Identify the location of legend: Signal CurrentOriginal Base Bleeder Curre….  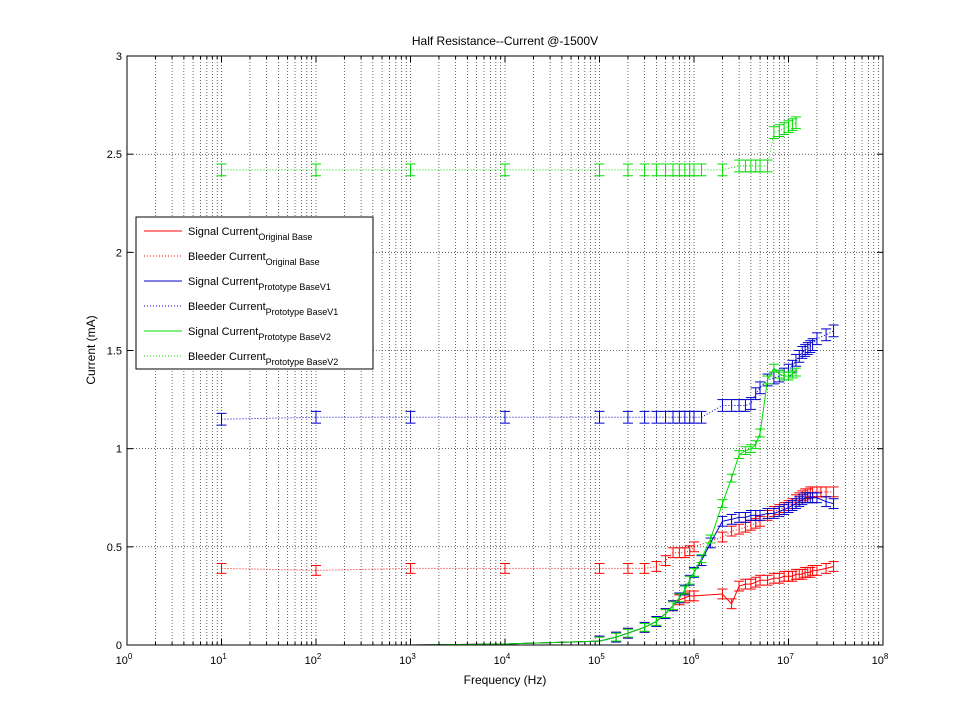
(254, 293).